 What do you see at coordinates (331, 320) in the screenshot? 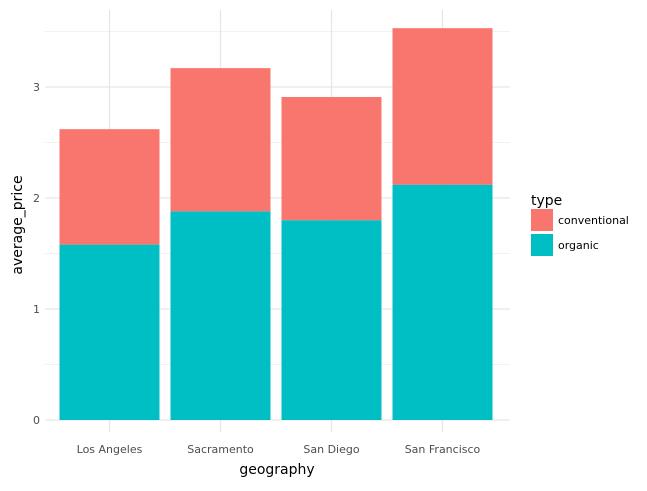
I see `bar-organic-san-diego` at bounding box center [331, 320].